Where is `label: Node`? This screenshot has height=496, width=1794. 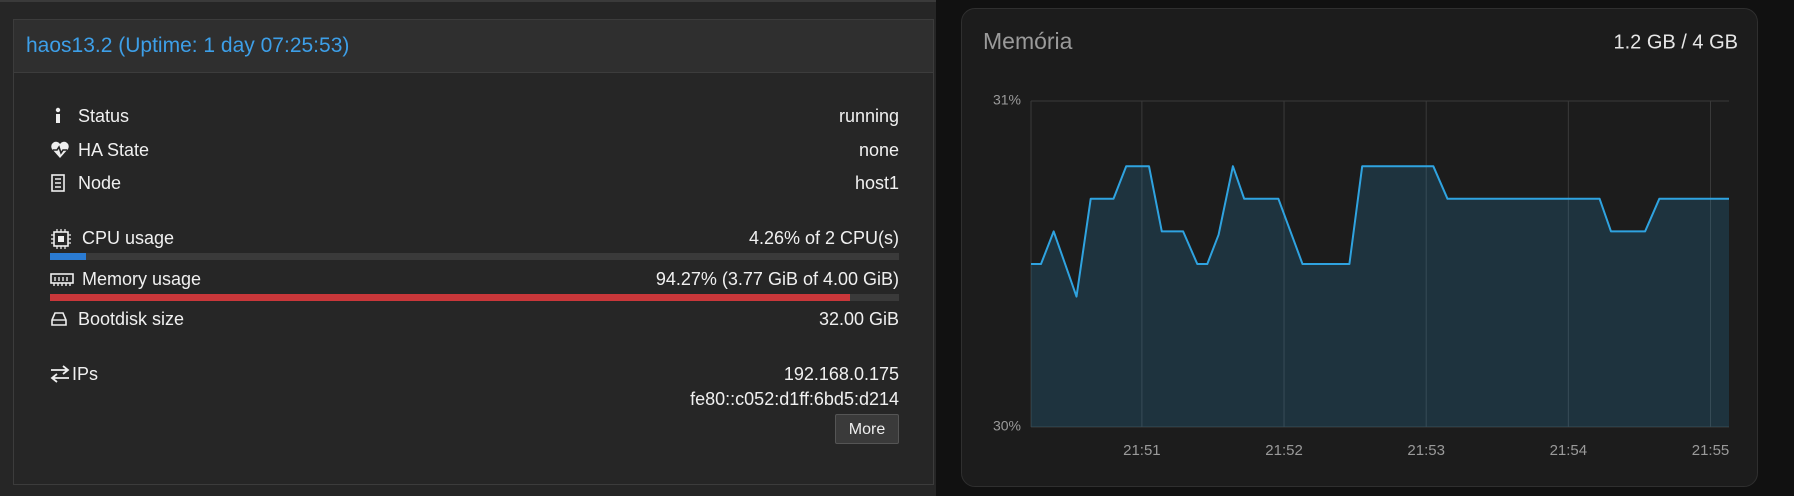 label: Node is located at coordinates (100, 183).